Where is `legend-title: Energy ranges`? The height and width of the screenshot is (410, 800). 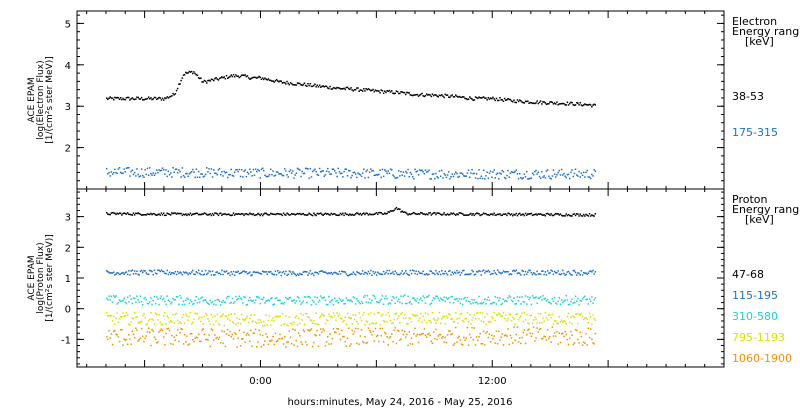 legend-title: Energy ranges is located at coordinates (766, 209).